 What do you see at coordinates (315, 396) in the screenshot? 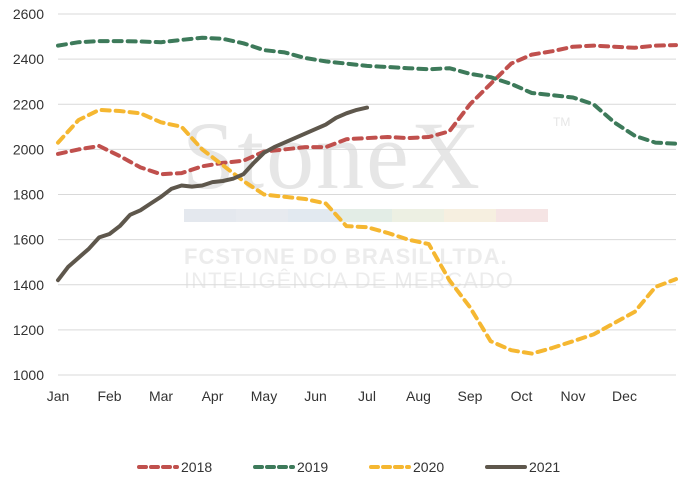
I see `x-tick-label: Jun` at bounding box center [315, 396].